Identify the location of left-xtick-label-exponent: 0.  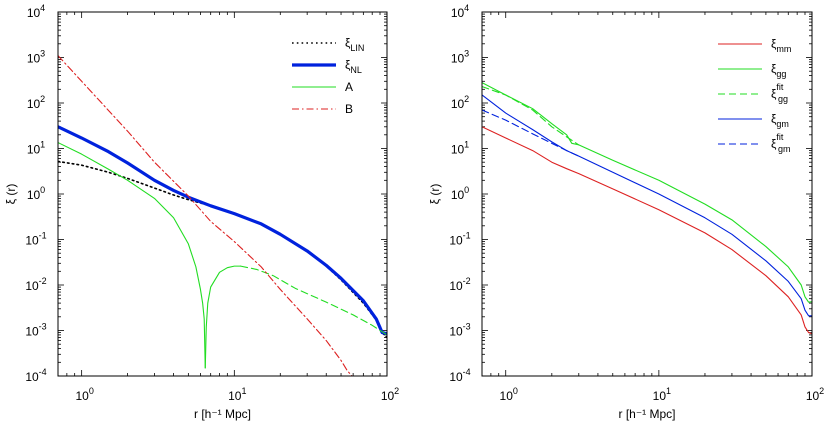
(91, 391).